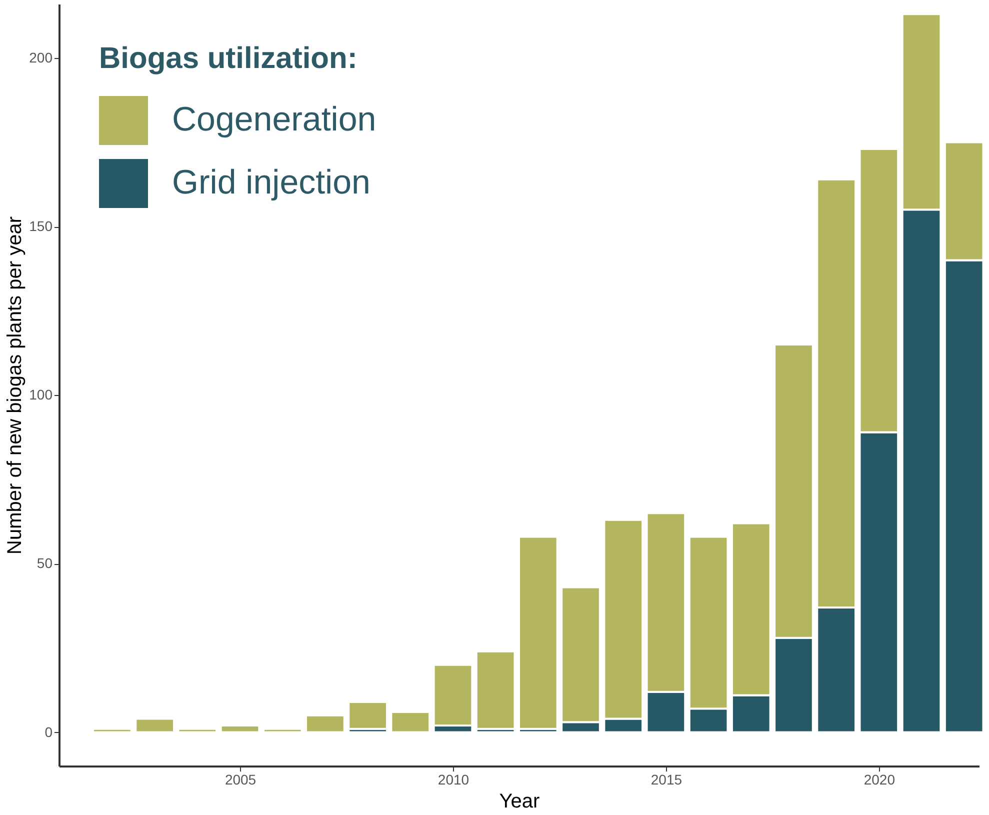  I want to click on legend-label: Cogeneration, so click(274, 119).